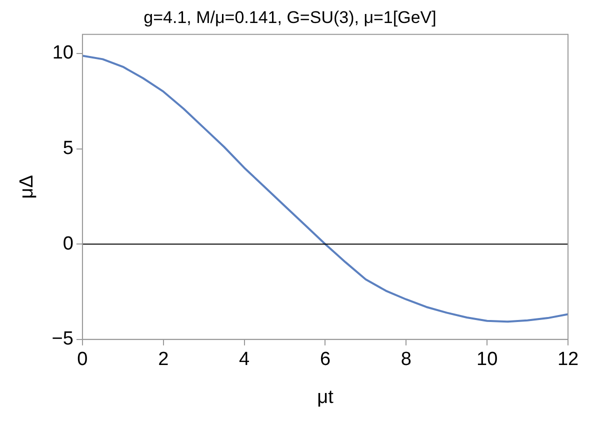 This screenshot has width=590, height=421. I want to click on x-tick-label: 0, so click(82, 359).